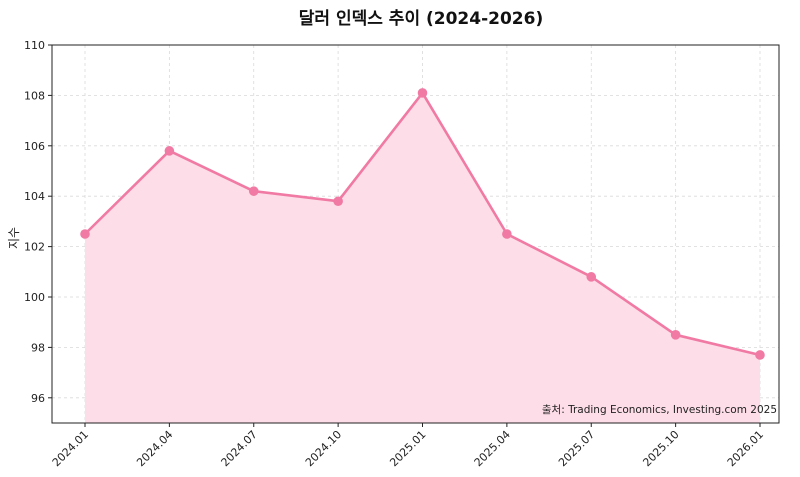 The width and height of the screenshot is (800, 477). Describe the element at coordinates (745, 448) in the screenshot. I see `x-tick-label: 2026.01` at that location.